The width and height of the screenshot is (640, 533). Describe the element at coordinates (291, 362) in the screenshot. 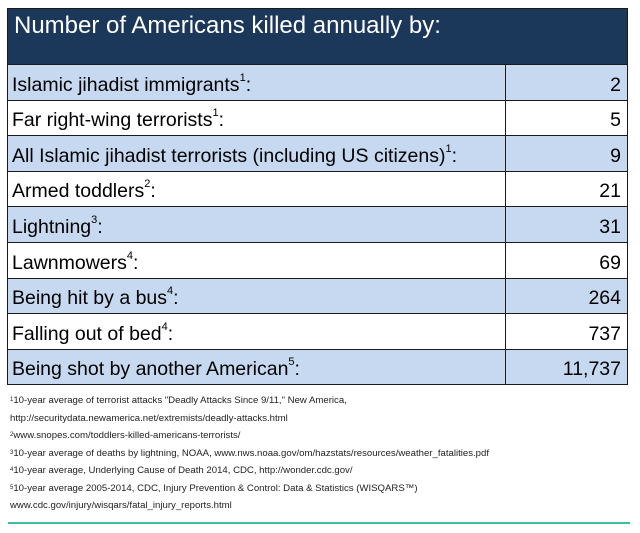

I see `footnote-ref: 5` at that location.